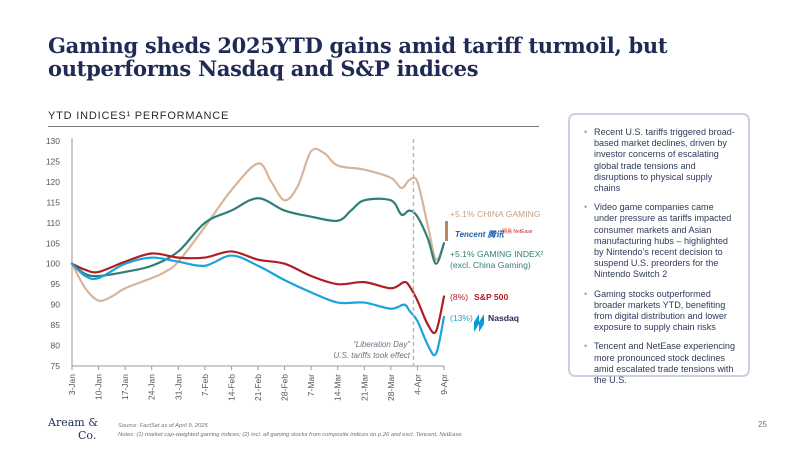  What do you see at coordinates (231, 387) in the screenshot?
I see `x-tick-label: 14-Feb` at bounding box center [231, 387].